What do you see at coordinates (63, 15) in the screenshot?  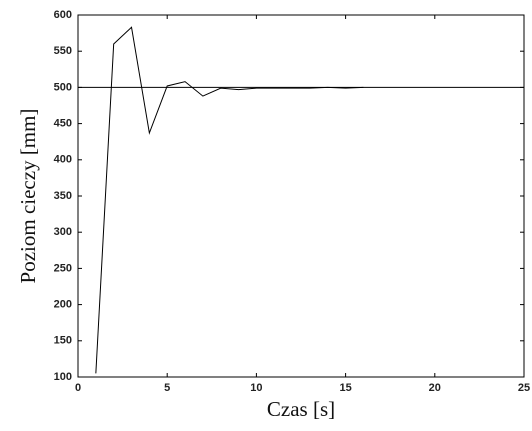 I see `y-tick-label: 600` at bounding box center [63, 15].